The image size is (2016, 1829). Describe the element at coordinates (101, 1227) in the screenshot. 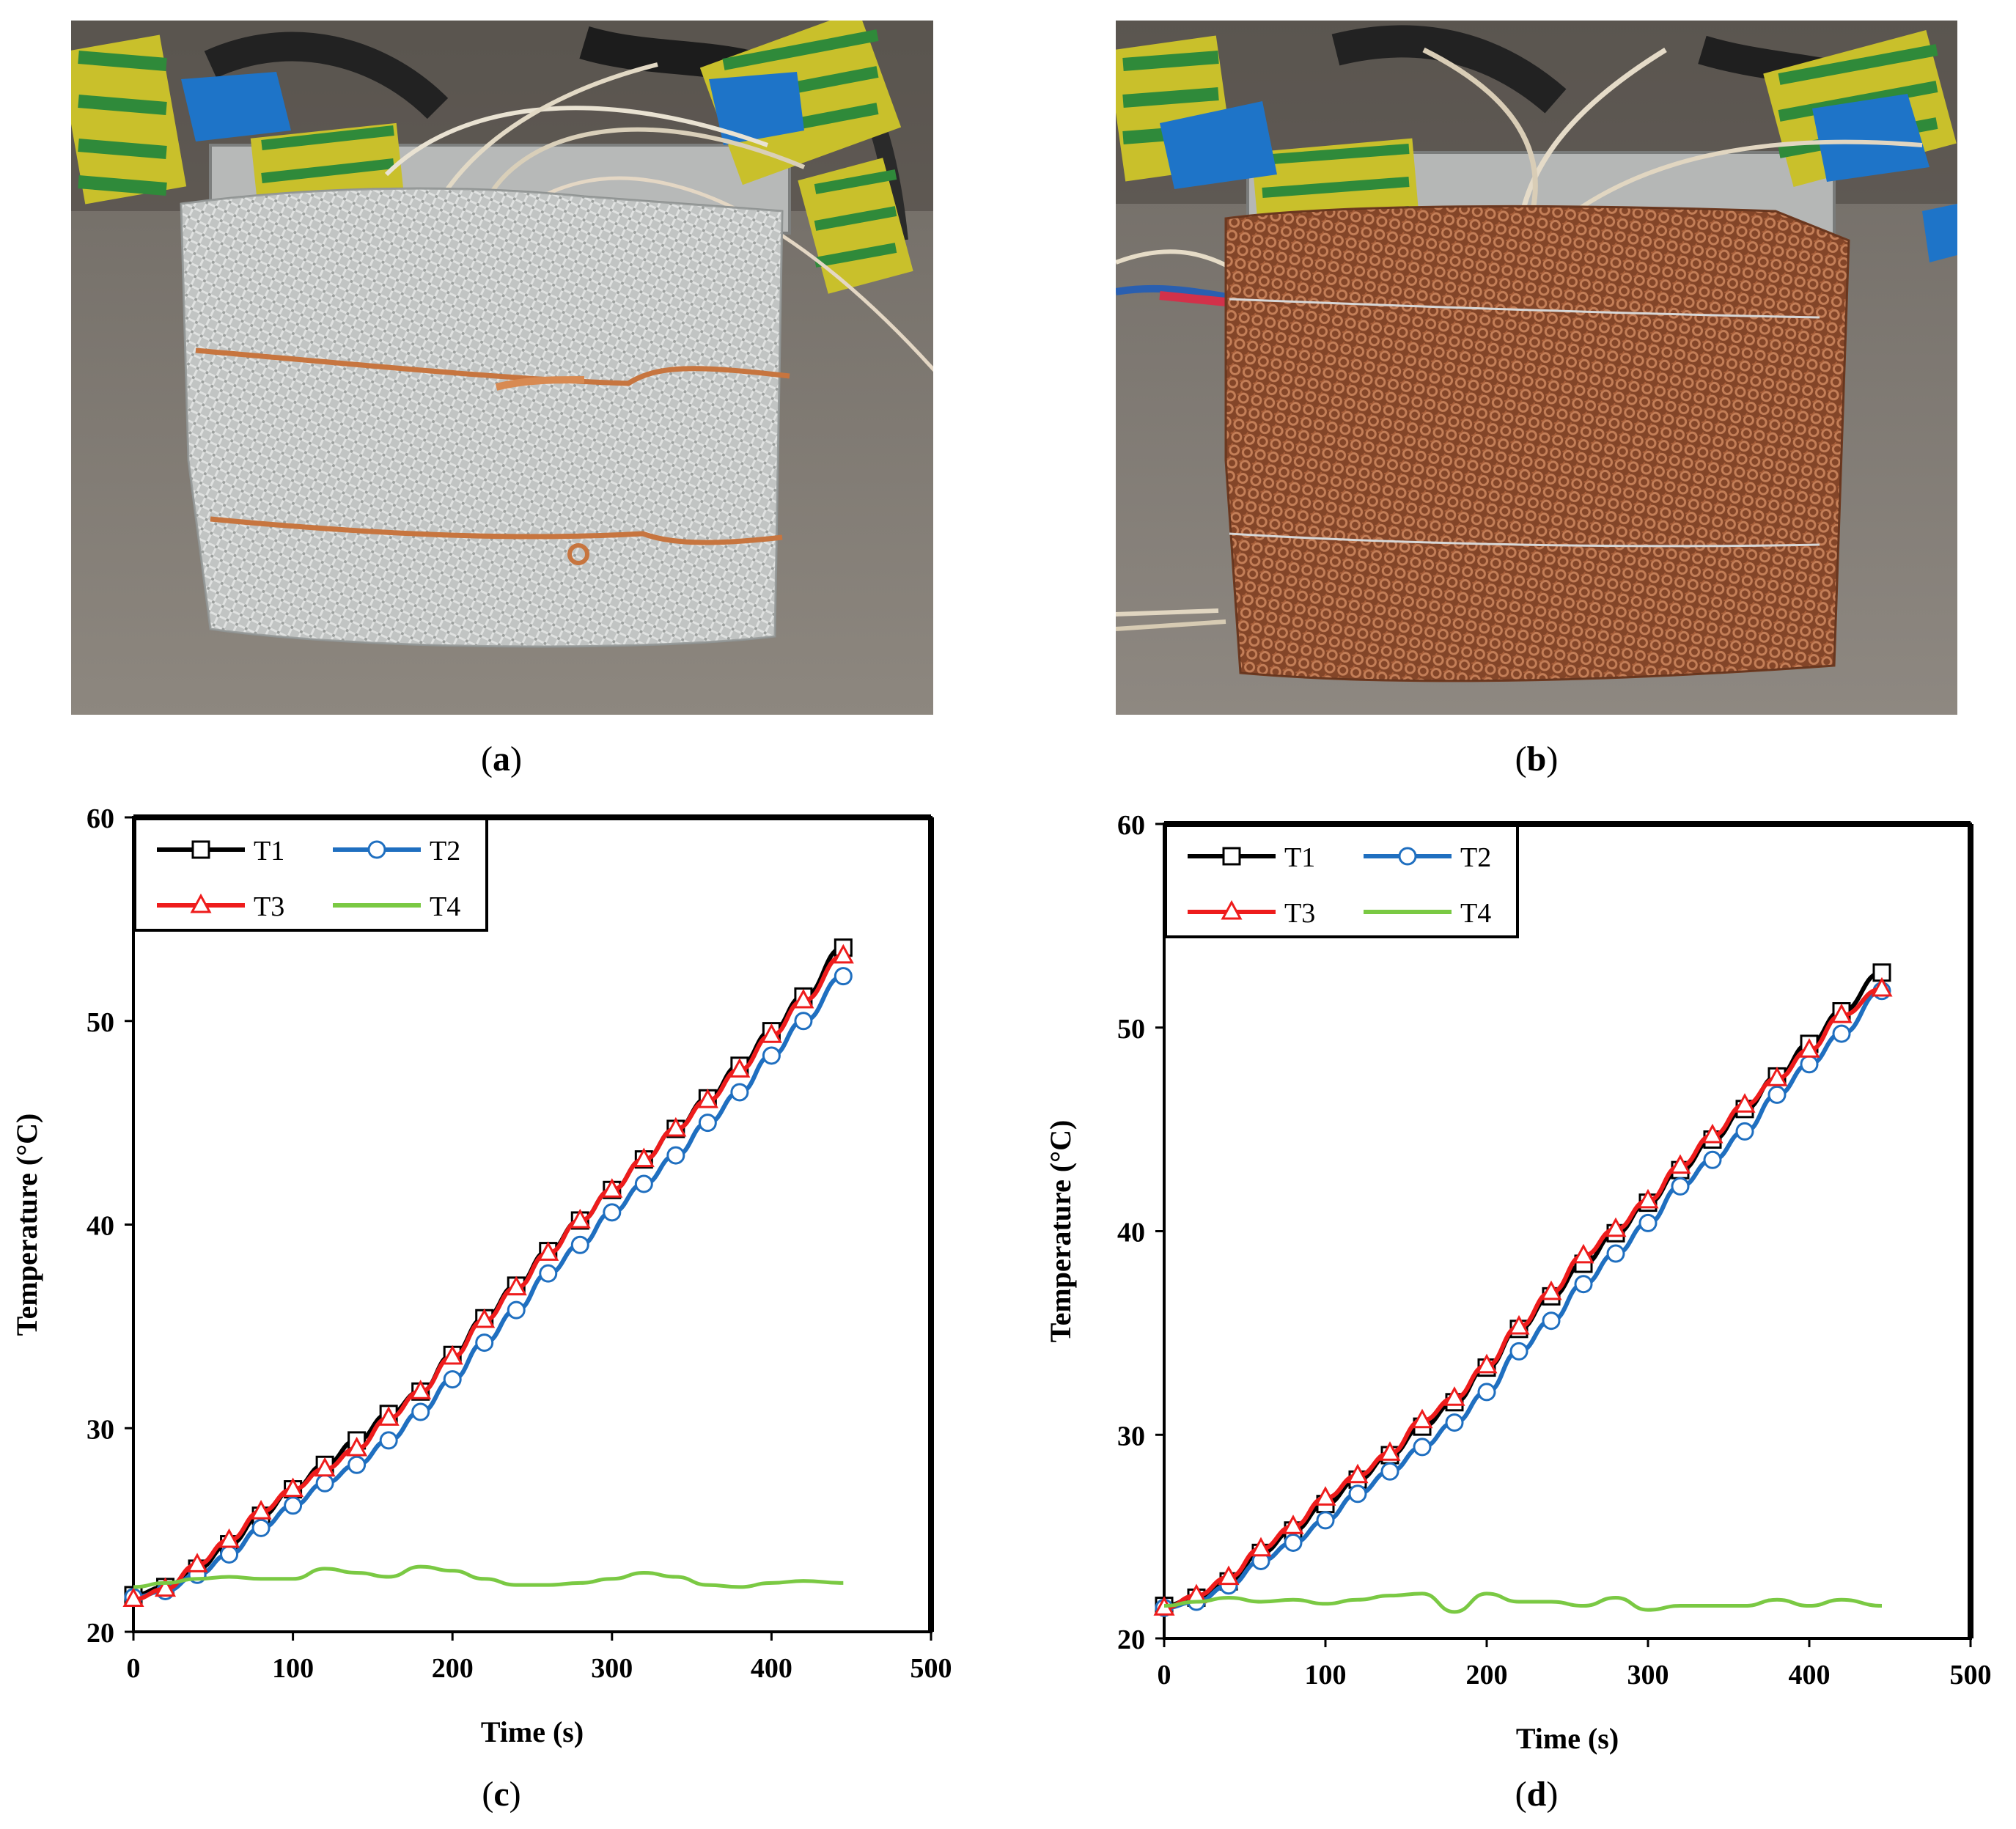

I see `y-tick-label: 40` at that location.